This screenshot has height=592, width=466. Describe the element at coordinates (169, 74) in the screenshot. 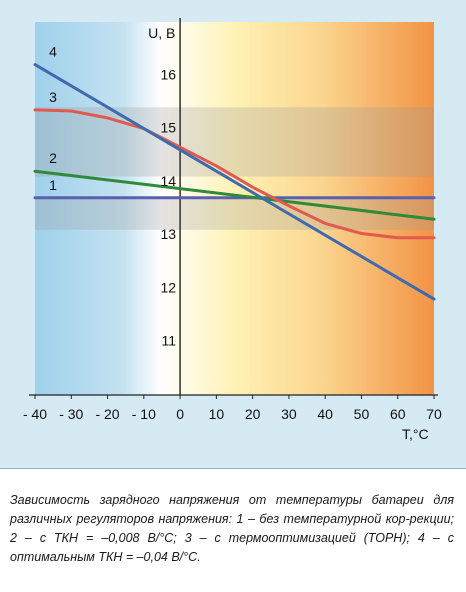

I see `y-tick-label: 16` at that location.